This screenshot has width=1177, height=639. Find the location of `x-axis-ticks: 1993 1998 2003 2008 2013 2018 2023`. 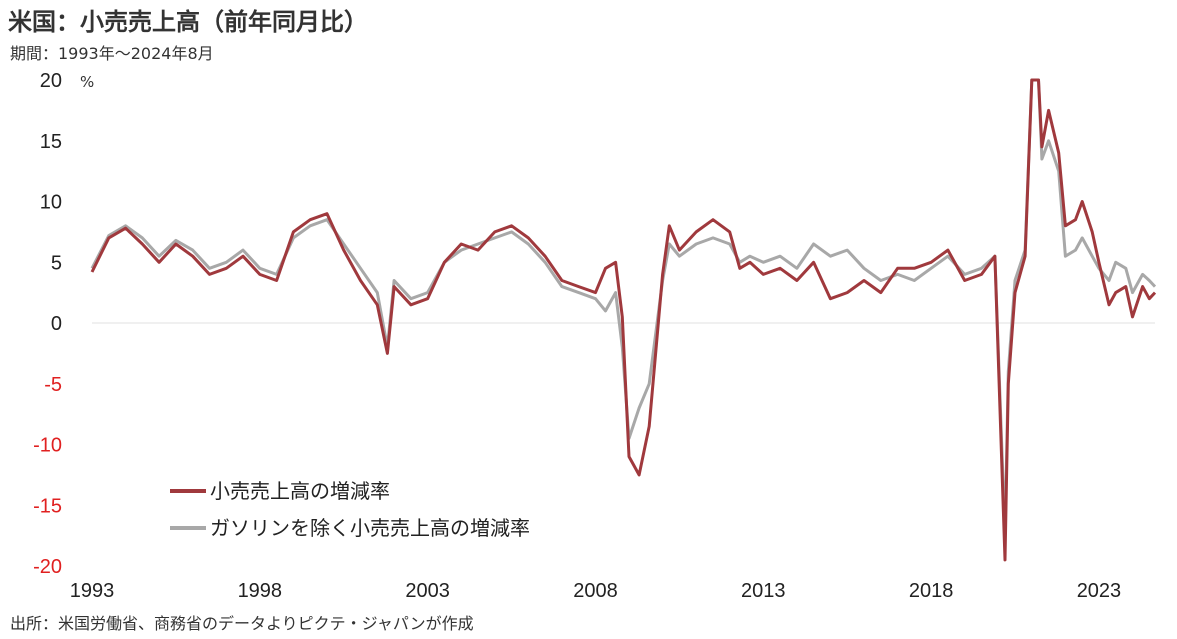

x-axis-ticks: 1993 1998 2003 2008 2013 2018 2023 is located at coordinates (595, 591).